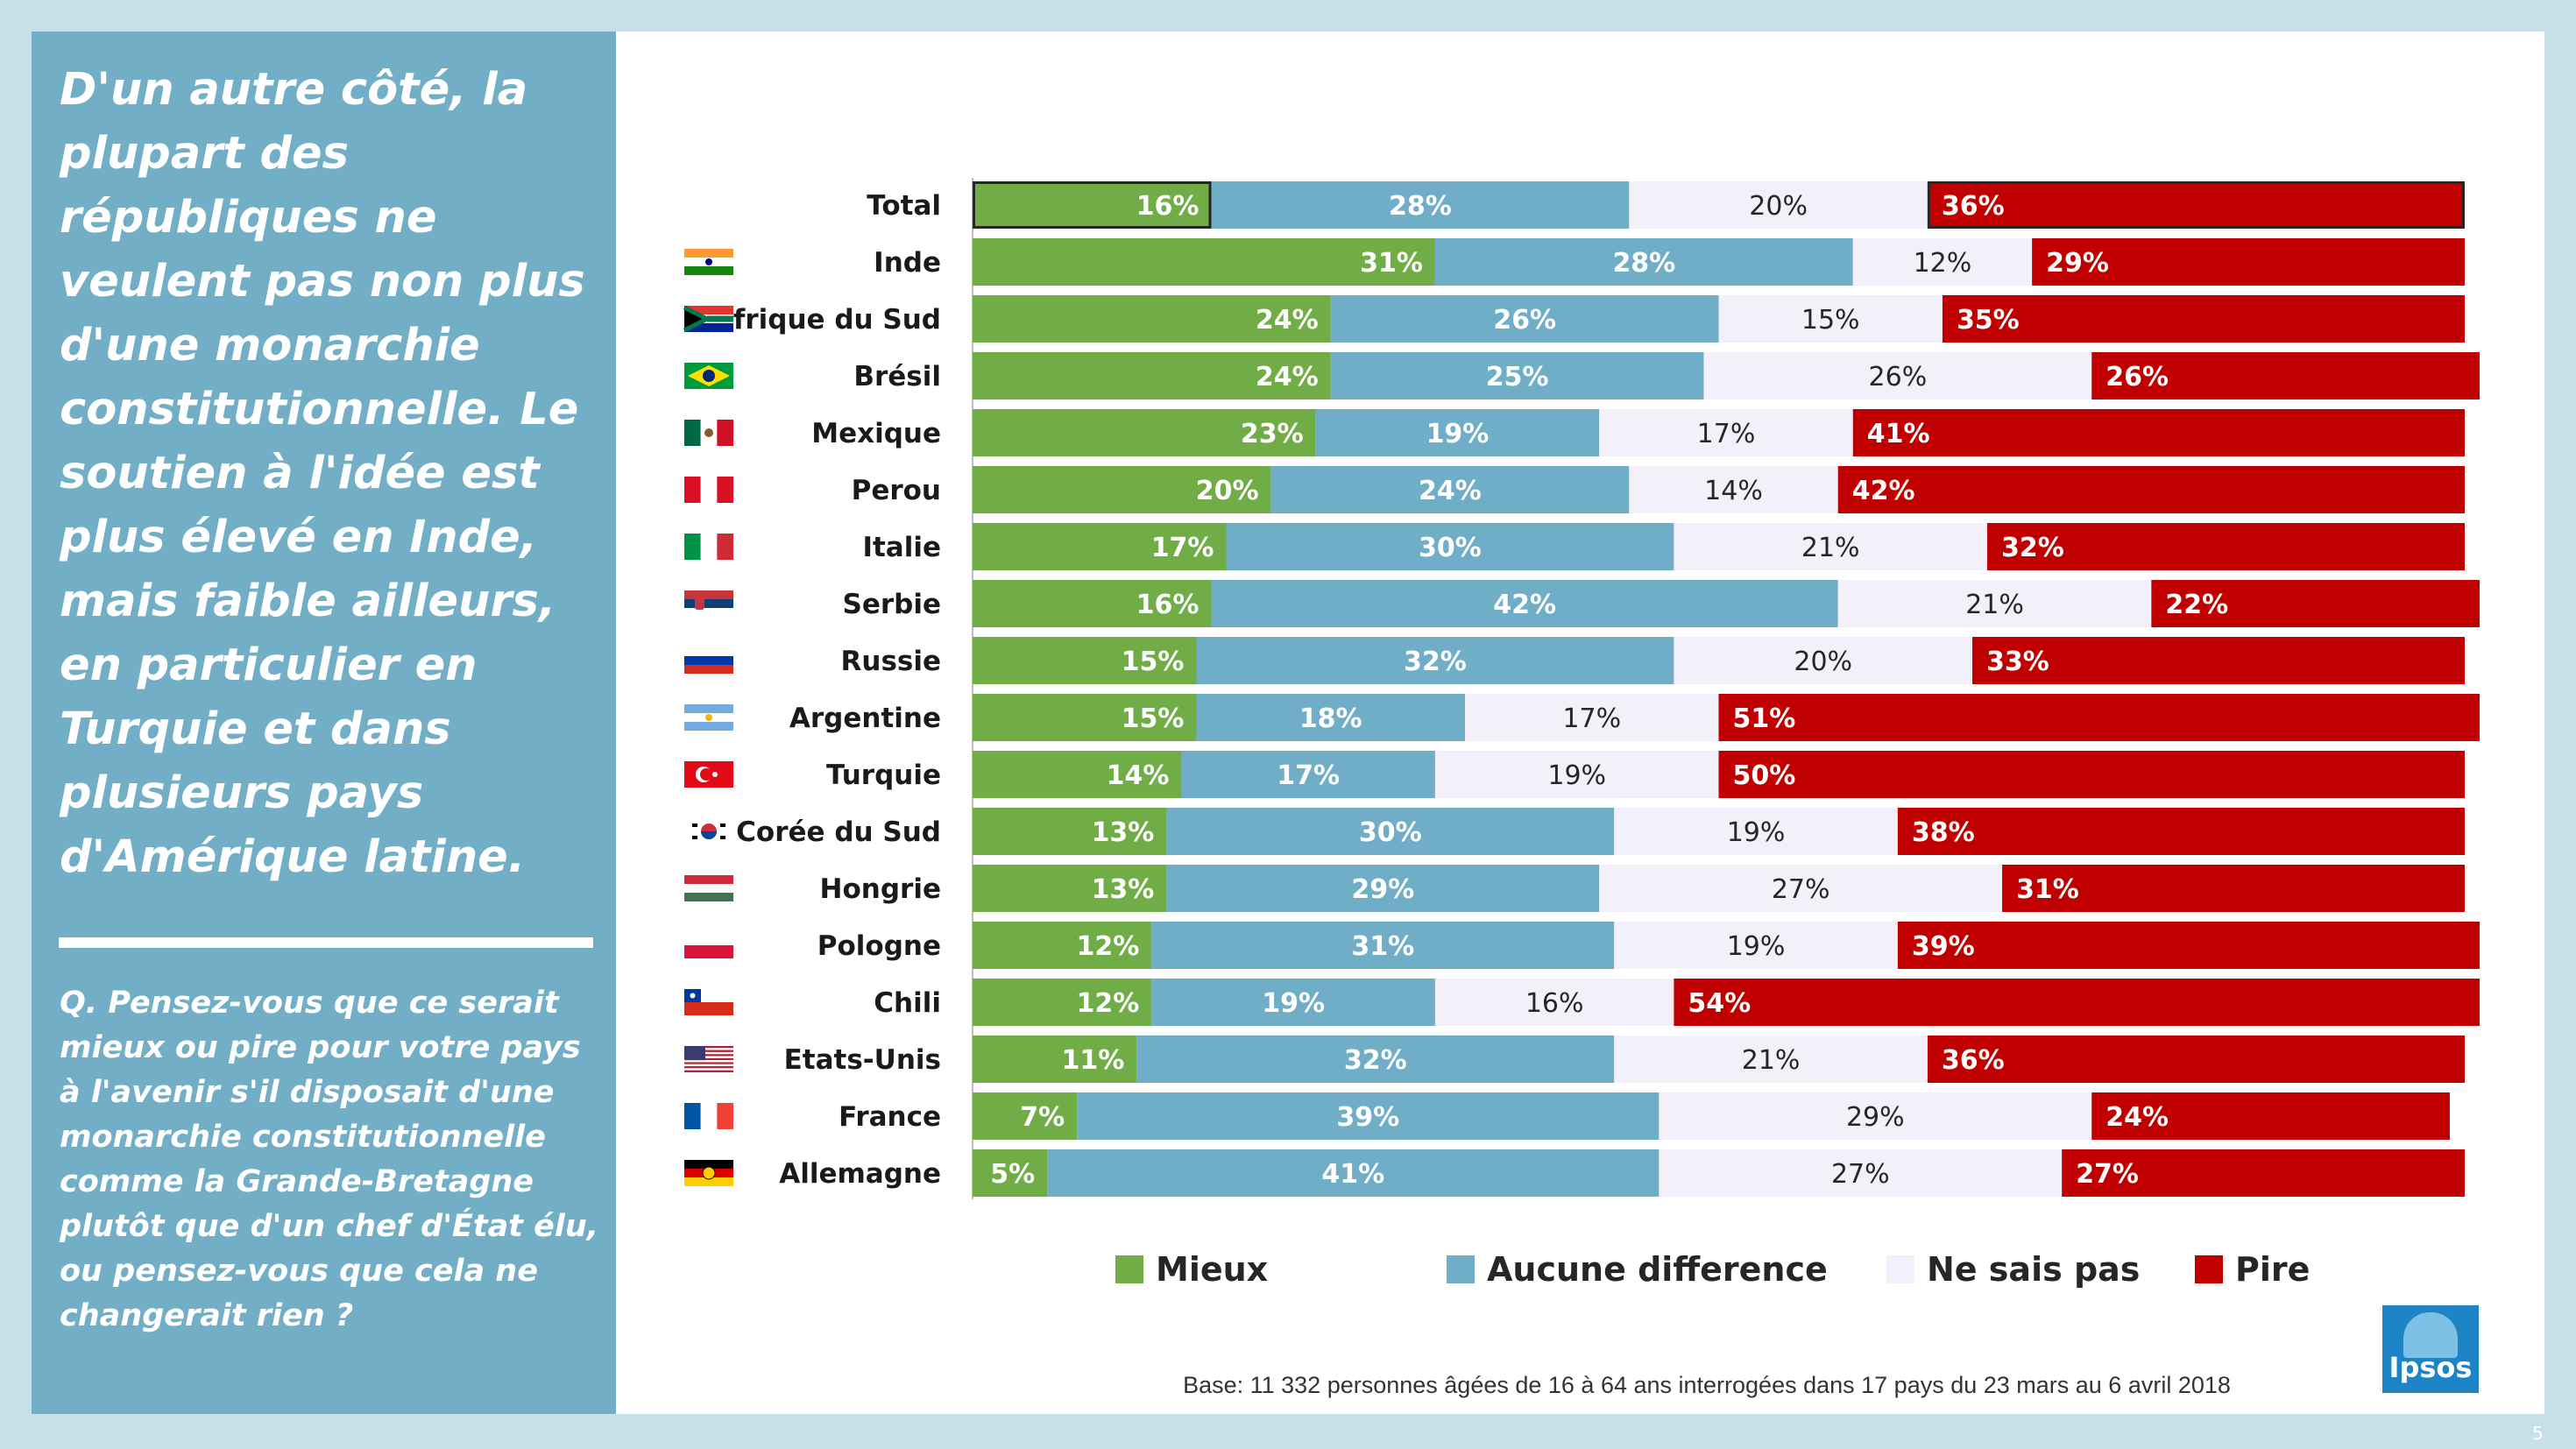  I want to click on flag-russia-icon, so click(708, 661).